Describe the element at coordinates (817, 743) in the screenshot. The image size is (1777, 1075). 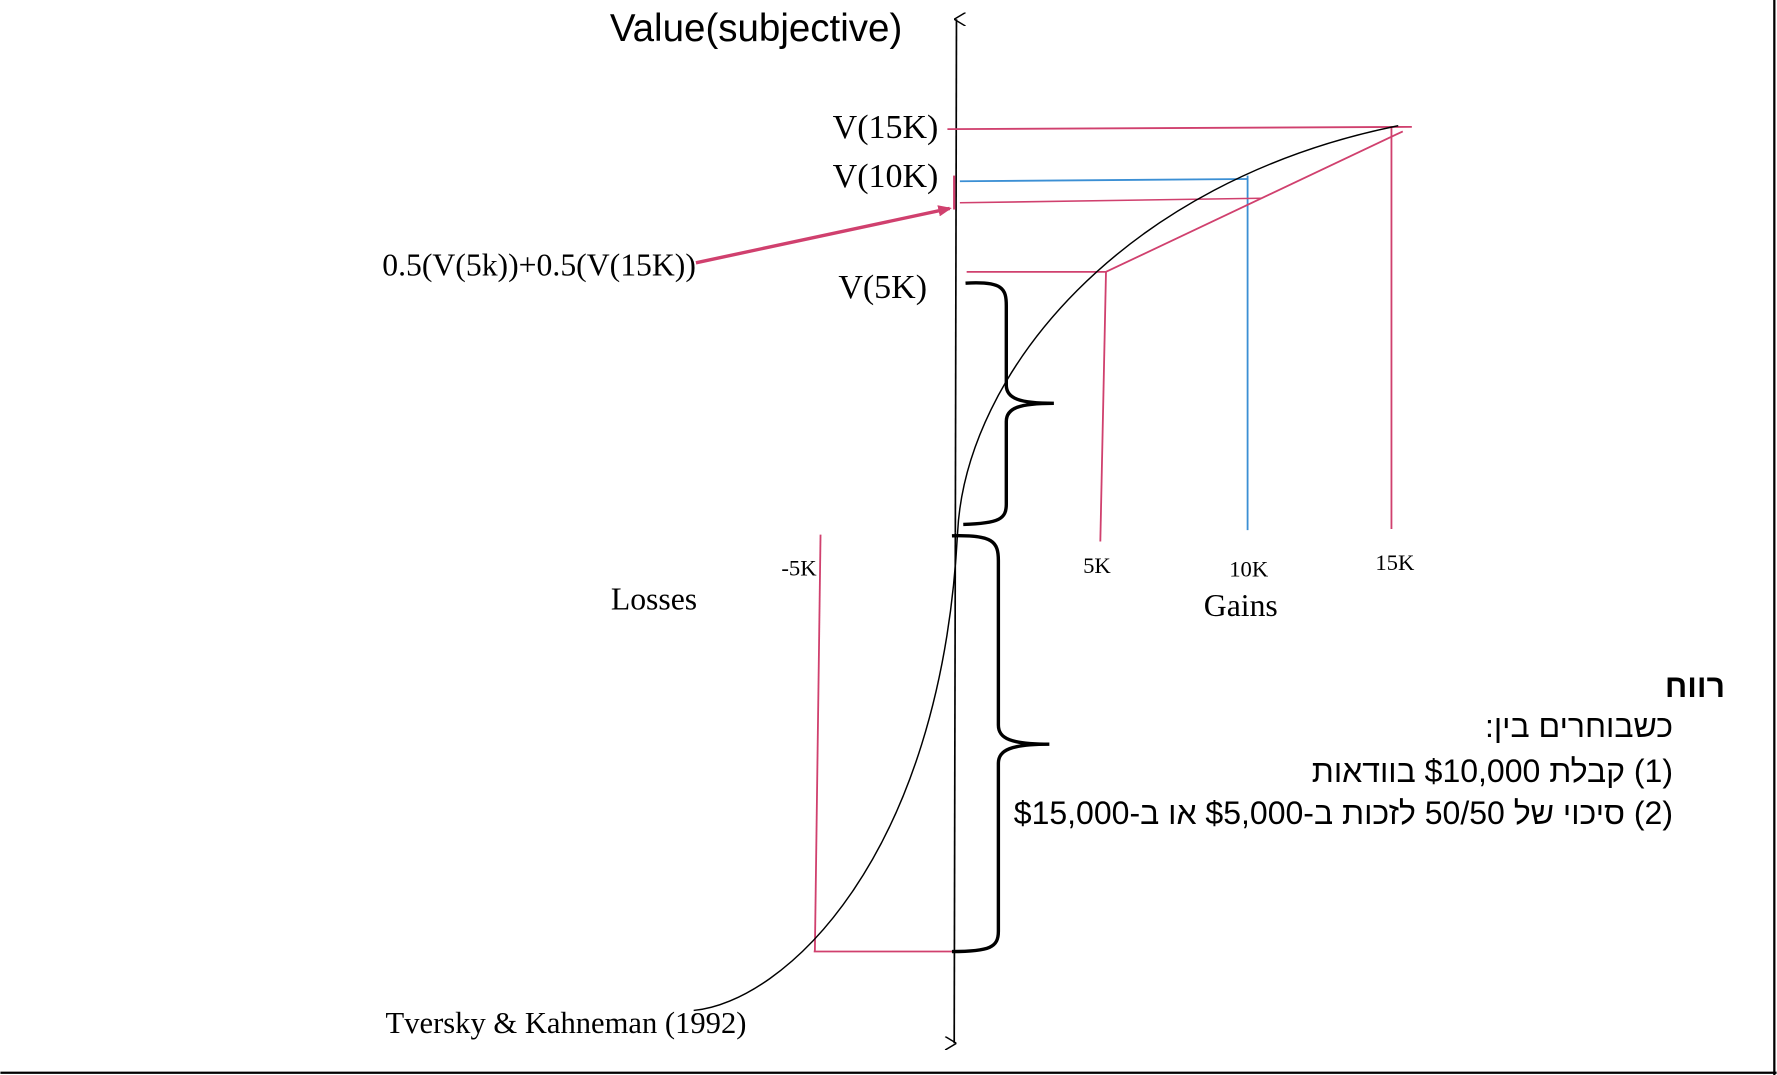
I see `neg5k-guide` at that location.